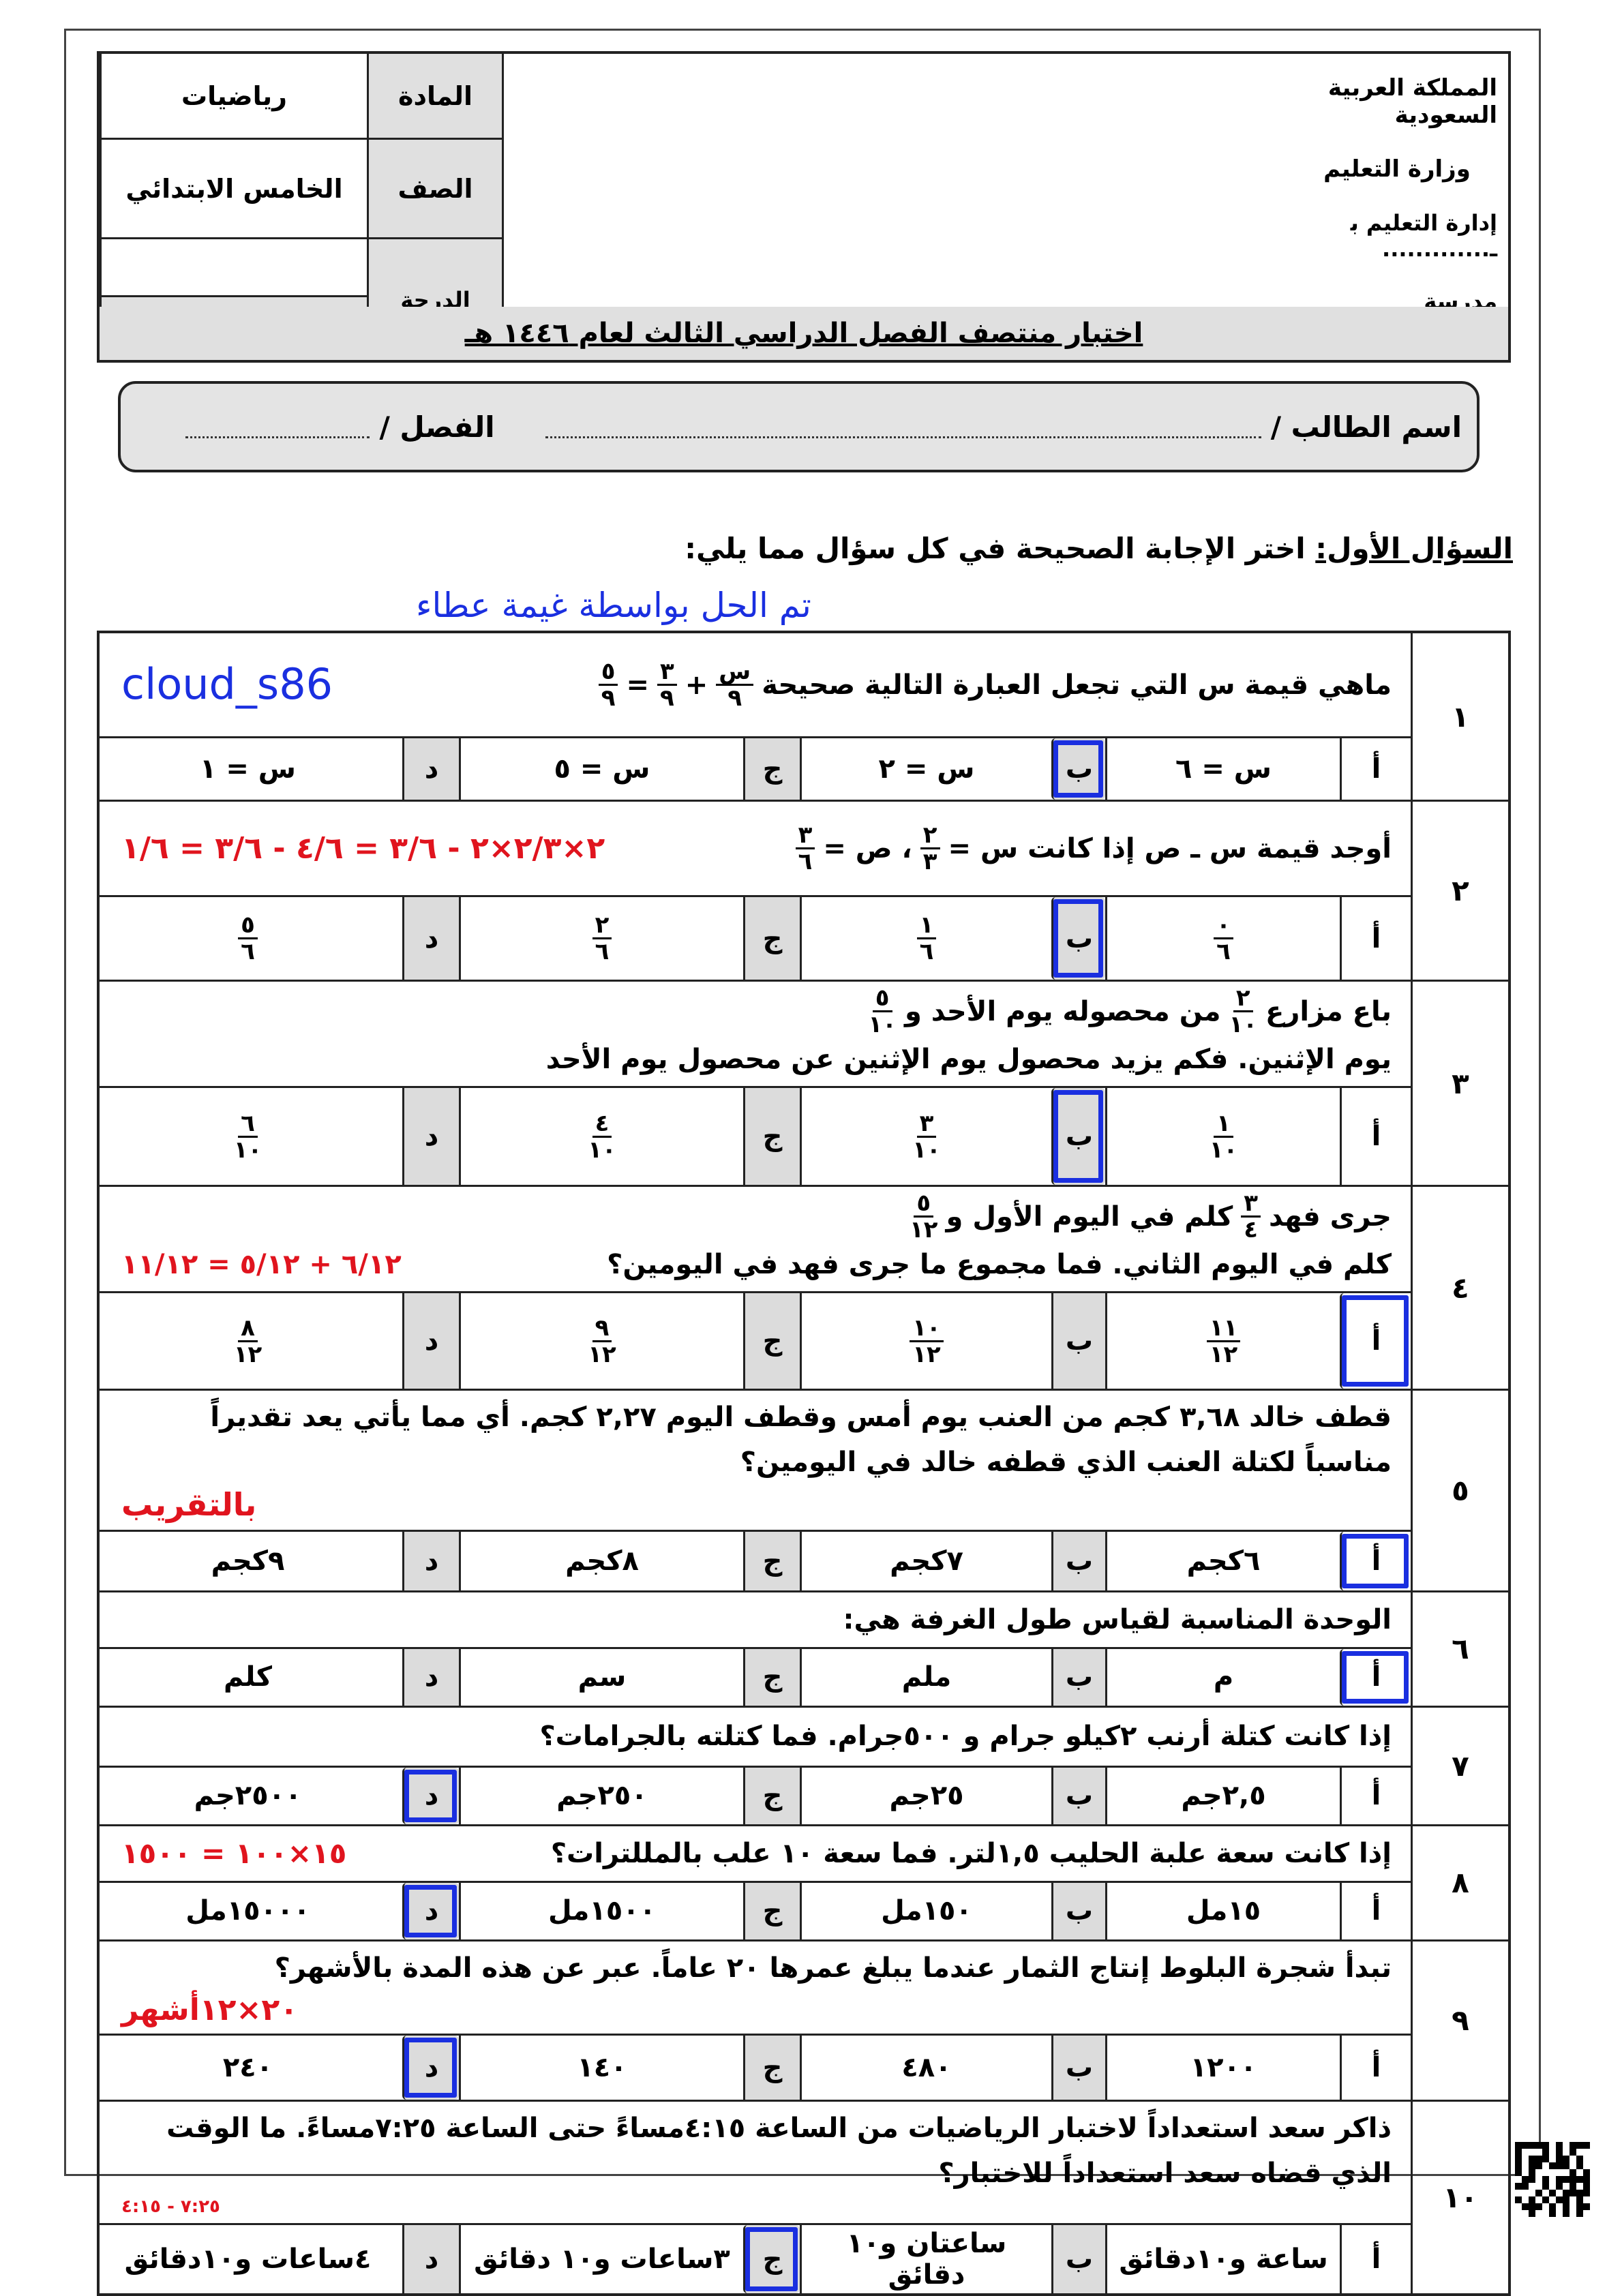 The width and height of the screenshot is (1622, 2296). Describe the element at coordinates (1222, 1677) in the screenshot. I see `option-1: م` at that location.